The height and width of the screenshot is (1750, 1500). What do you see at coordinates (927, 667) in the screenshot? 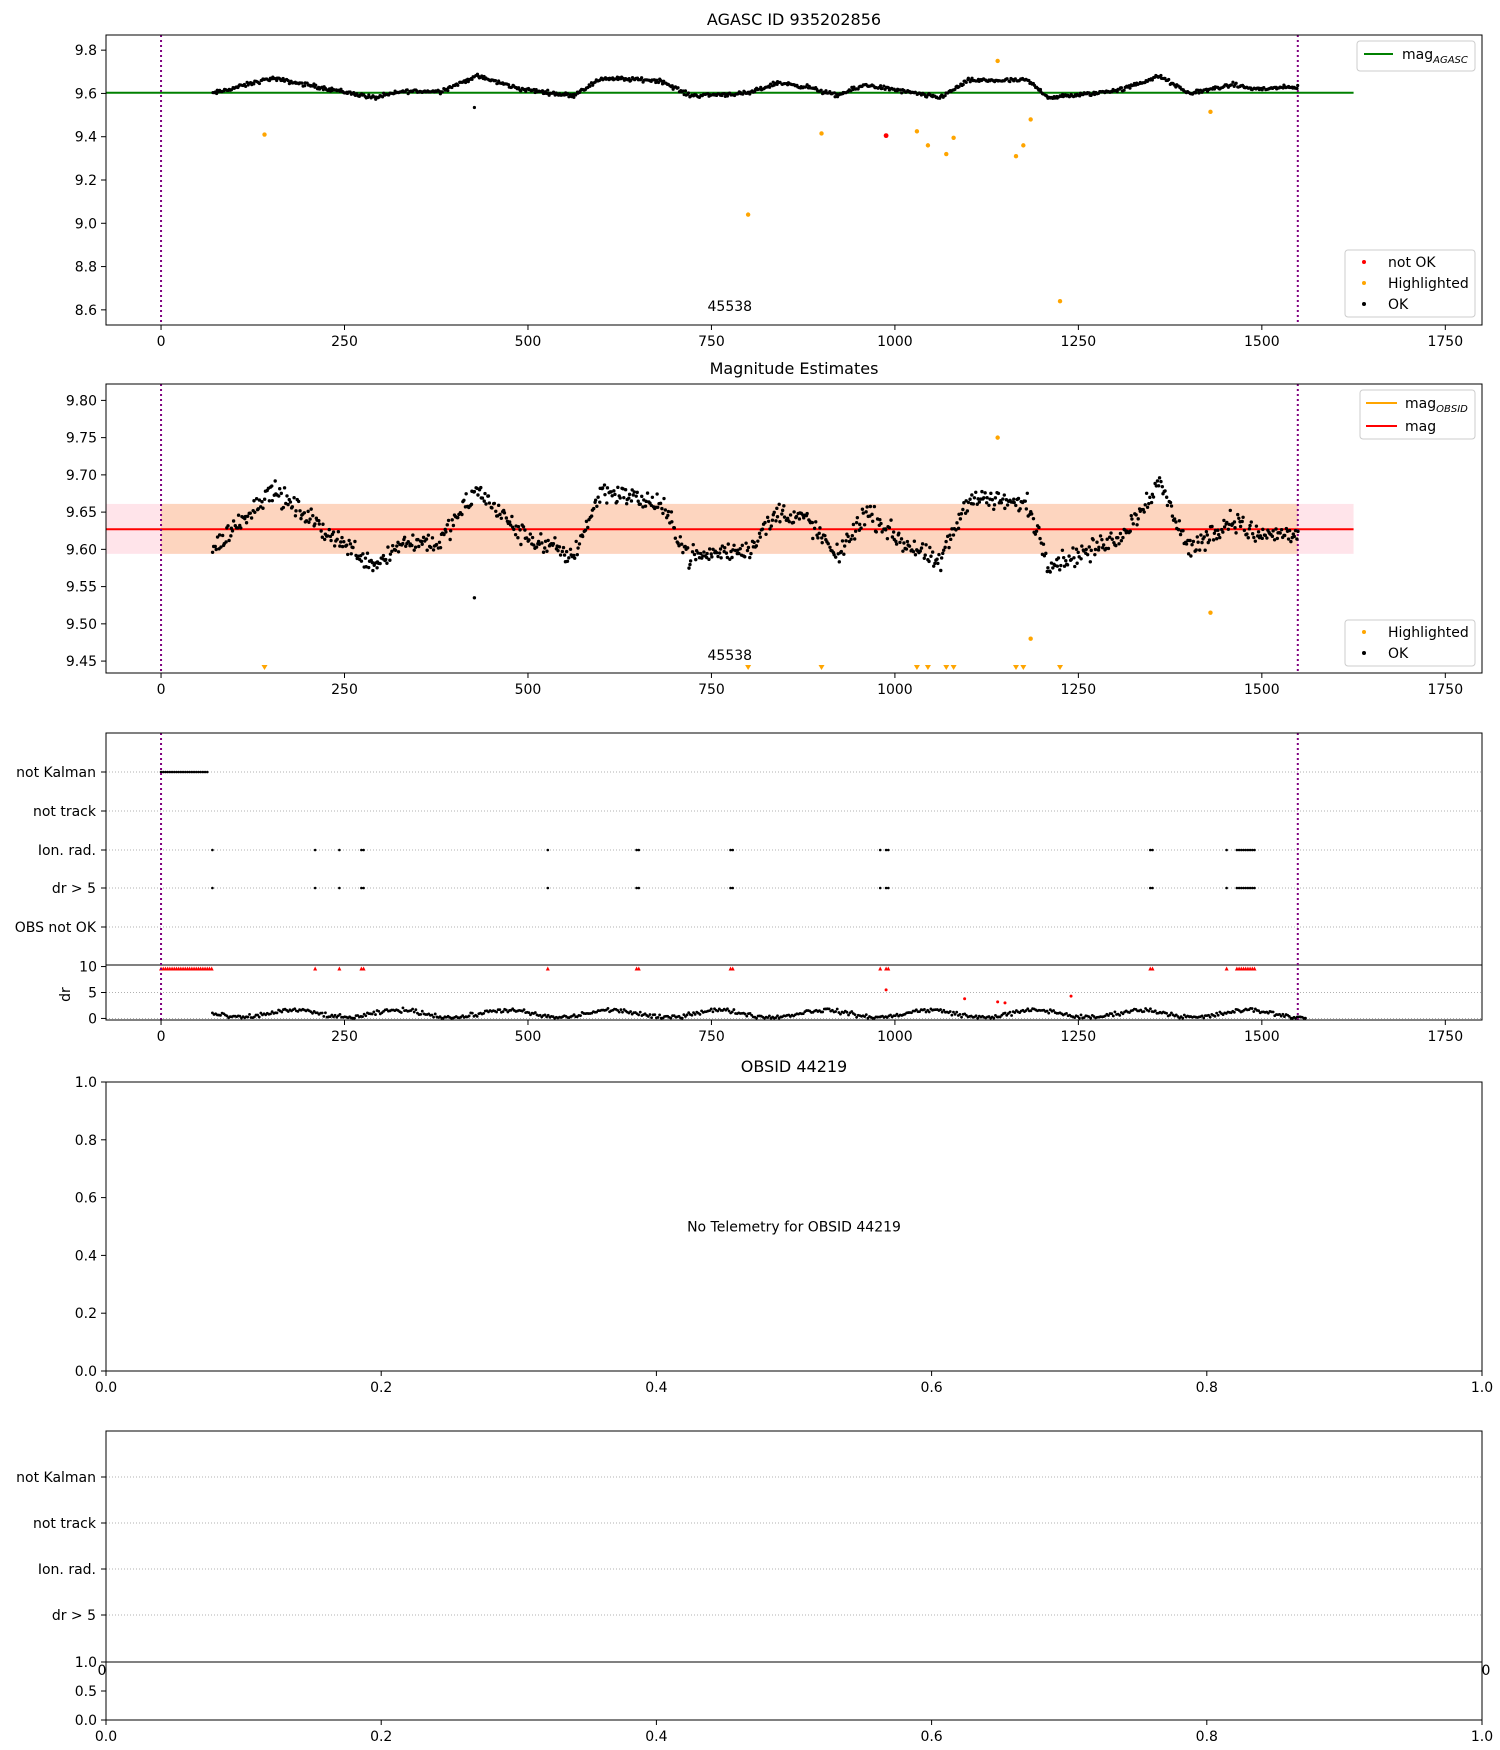
I see `highlighted-clipped-marker` at bounding box center [927, 667].